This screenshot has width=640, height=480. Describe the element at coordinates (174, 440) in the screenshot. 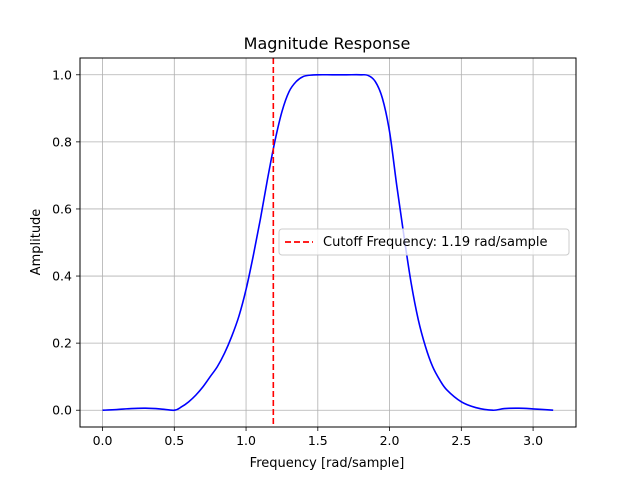

I see `x-tick-label: 0.5` at that location.